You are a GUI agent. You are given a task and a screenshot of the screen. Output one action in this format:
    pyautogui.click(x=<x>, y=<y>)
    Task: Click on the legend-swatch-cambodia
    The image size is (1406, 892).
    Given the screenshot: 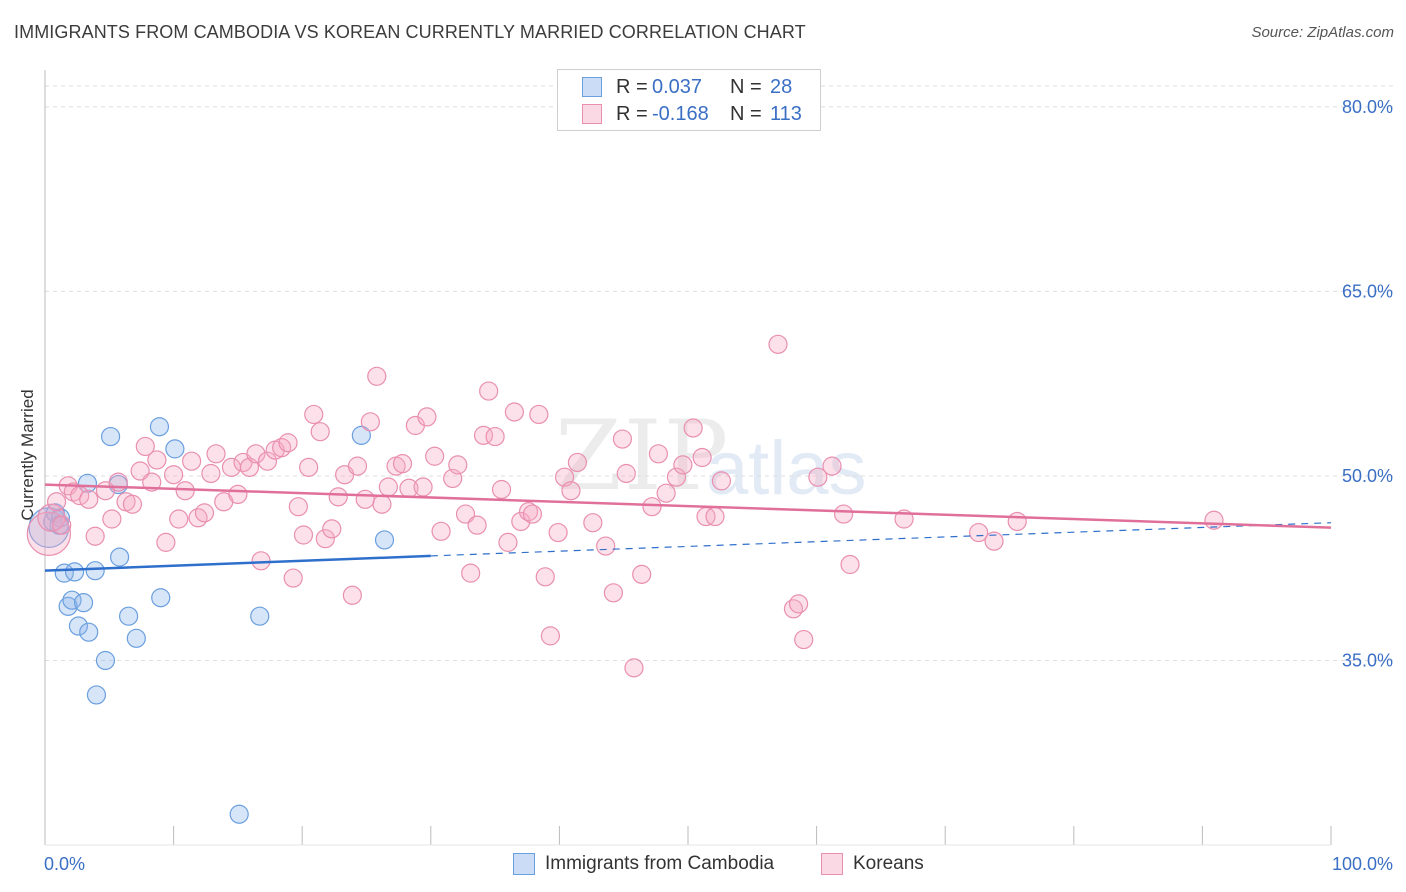 What is the action you would take?
    pyautogui.click(x=592, y=87)
    